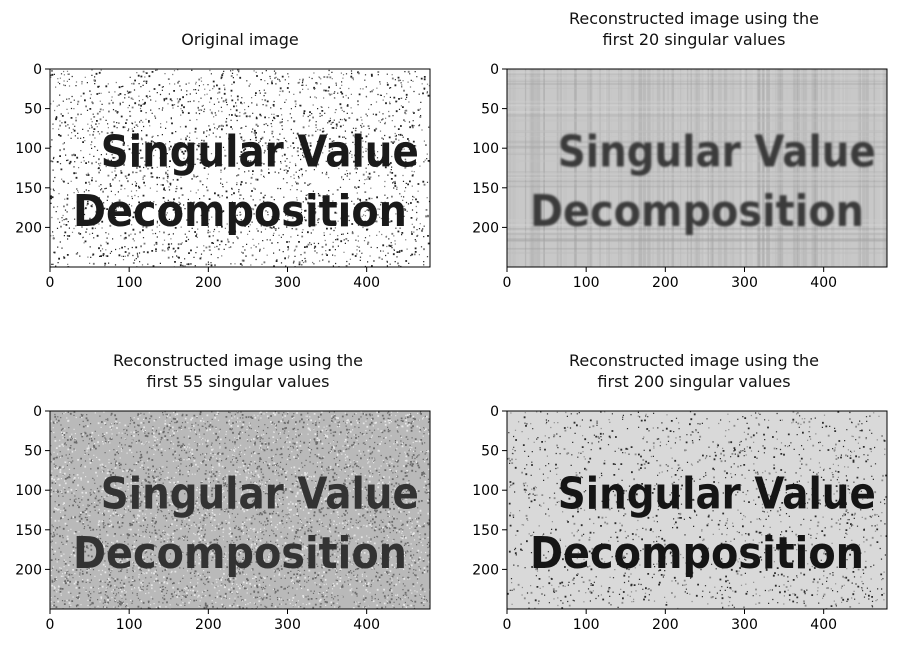 The height and width of the screenshot is (646, 900). What do you see at coordinates (238, 381) in the screenshot?
I see `panel-title-line: first 55 singular values` at bounding box center [238, 381].